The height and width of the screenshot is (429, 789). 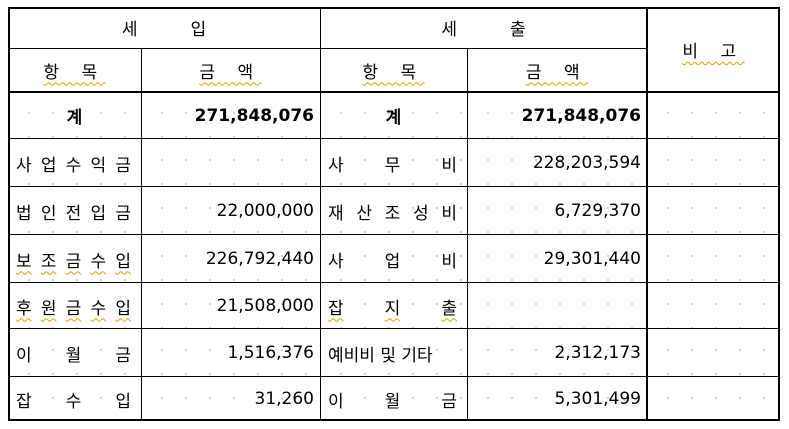 What do you see at coordinates (230, 399) in the screenshot?
I see `revenue-amount-cell: 31,260` at bounding box center [230, 399].